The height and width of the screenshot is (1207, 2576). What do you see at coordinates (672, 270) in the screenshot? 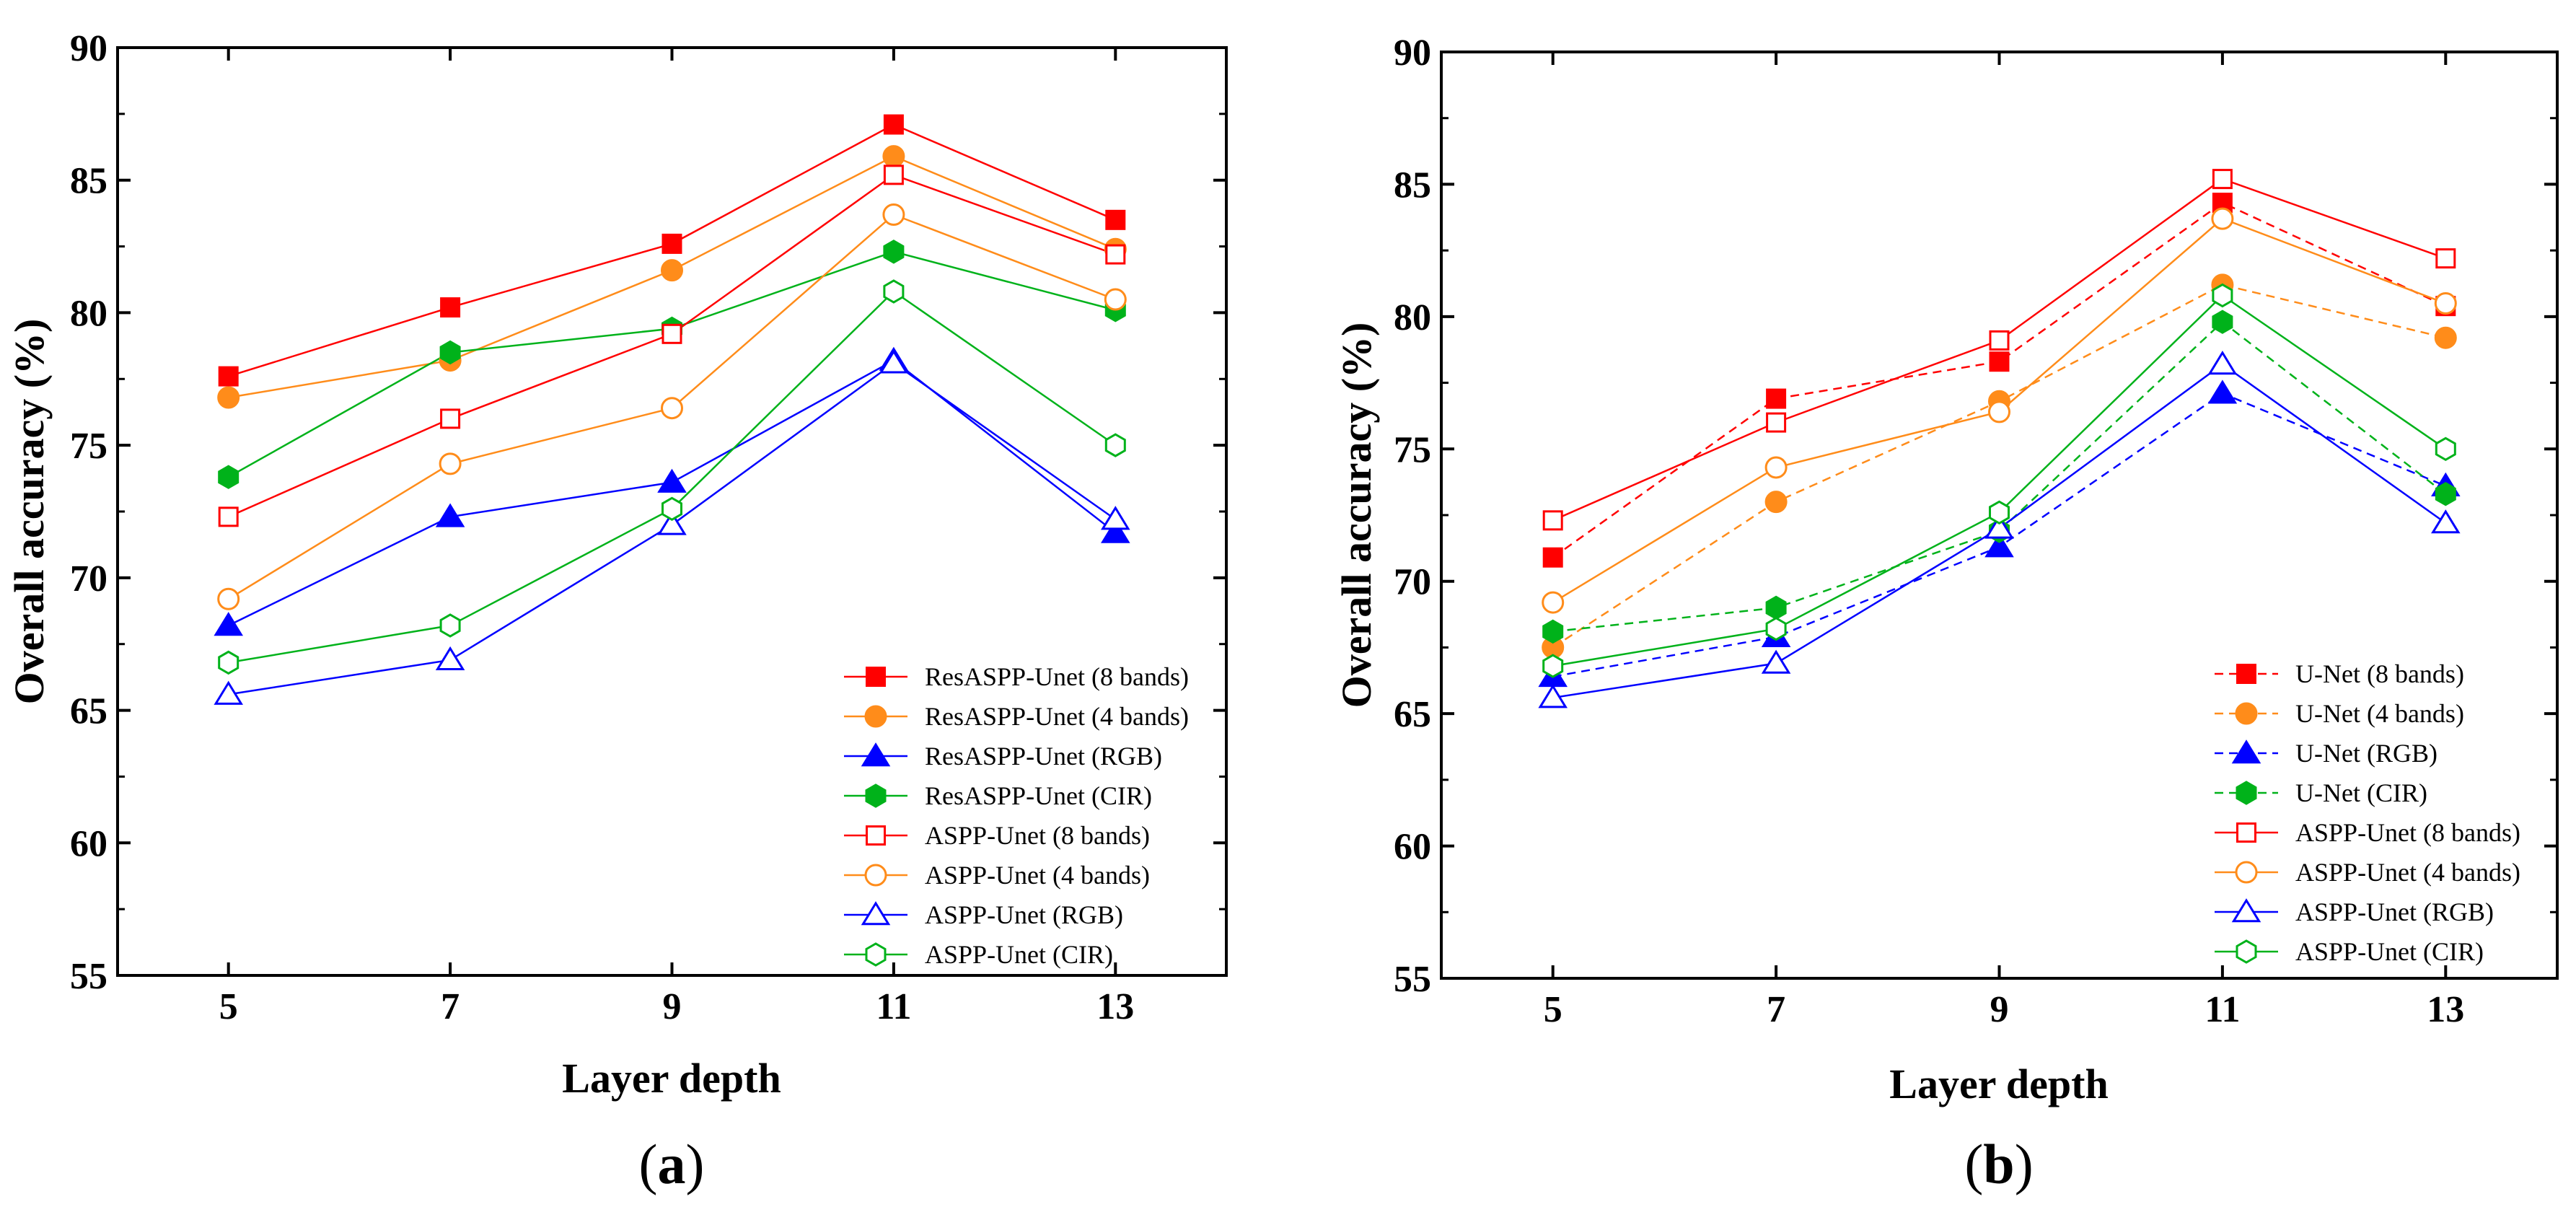
I see `data-point-s1-x9` at bounding box center [672, 270].